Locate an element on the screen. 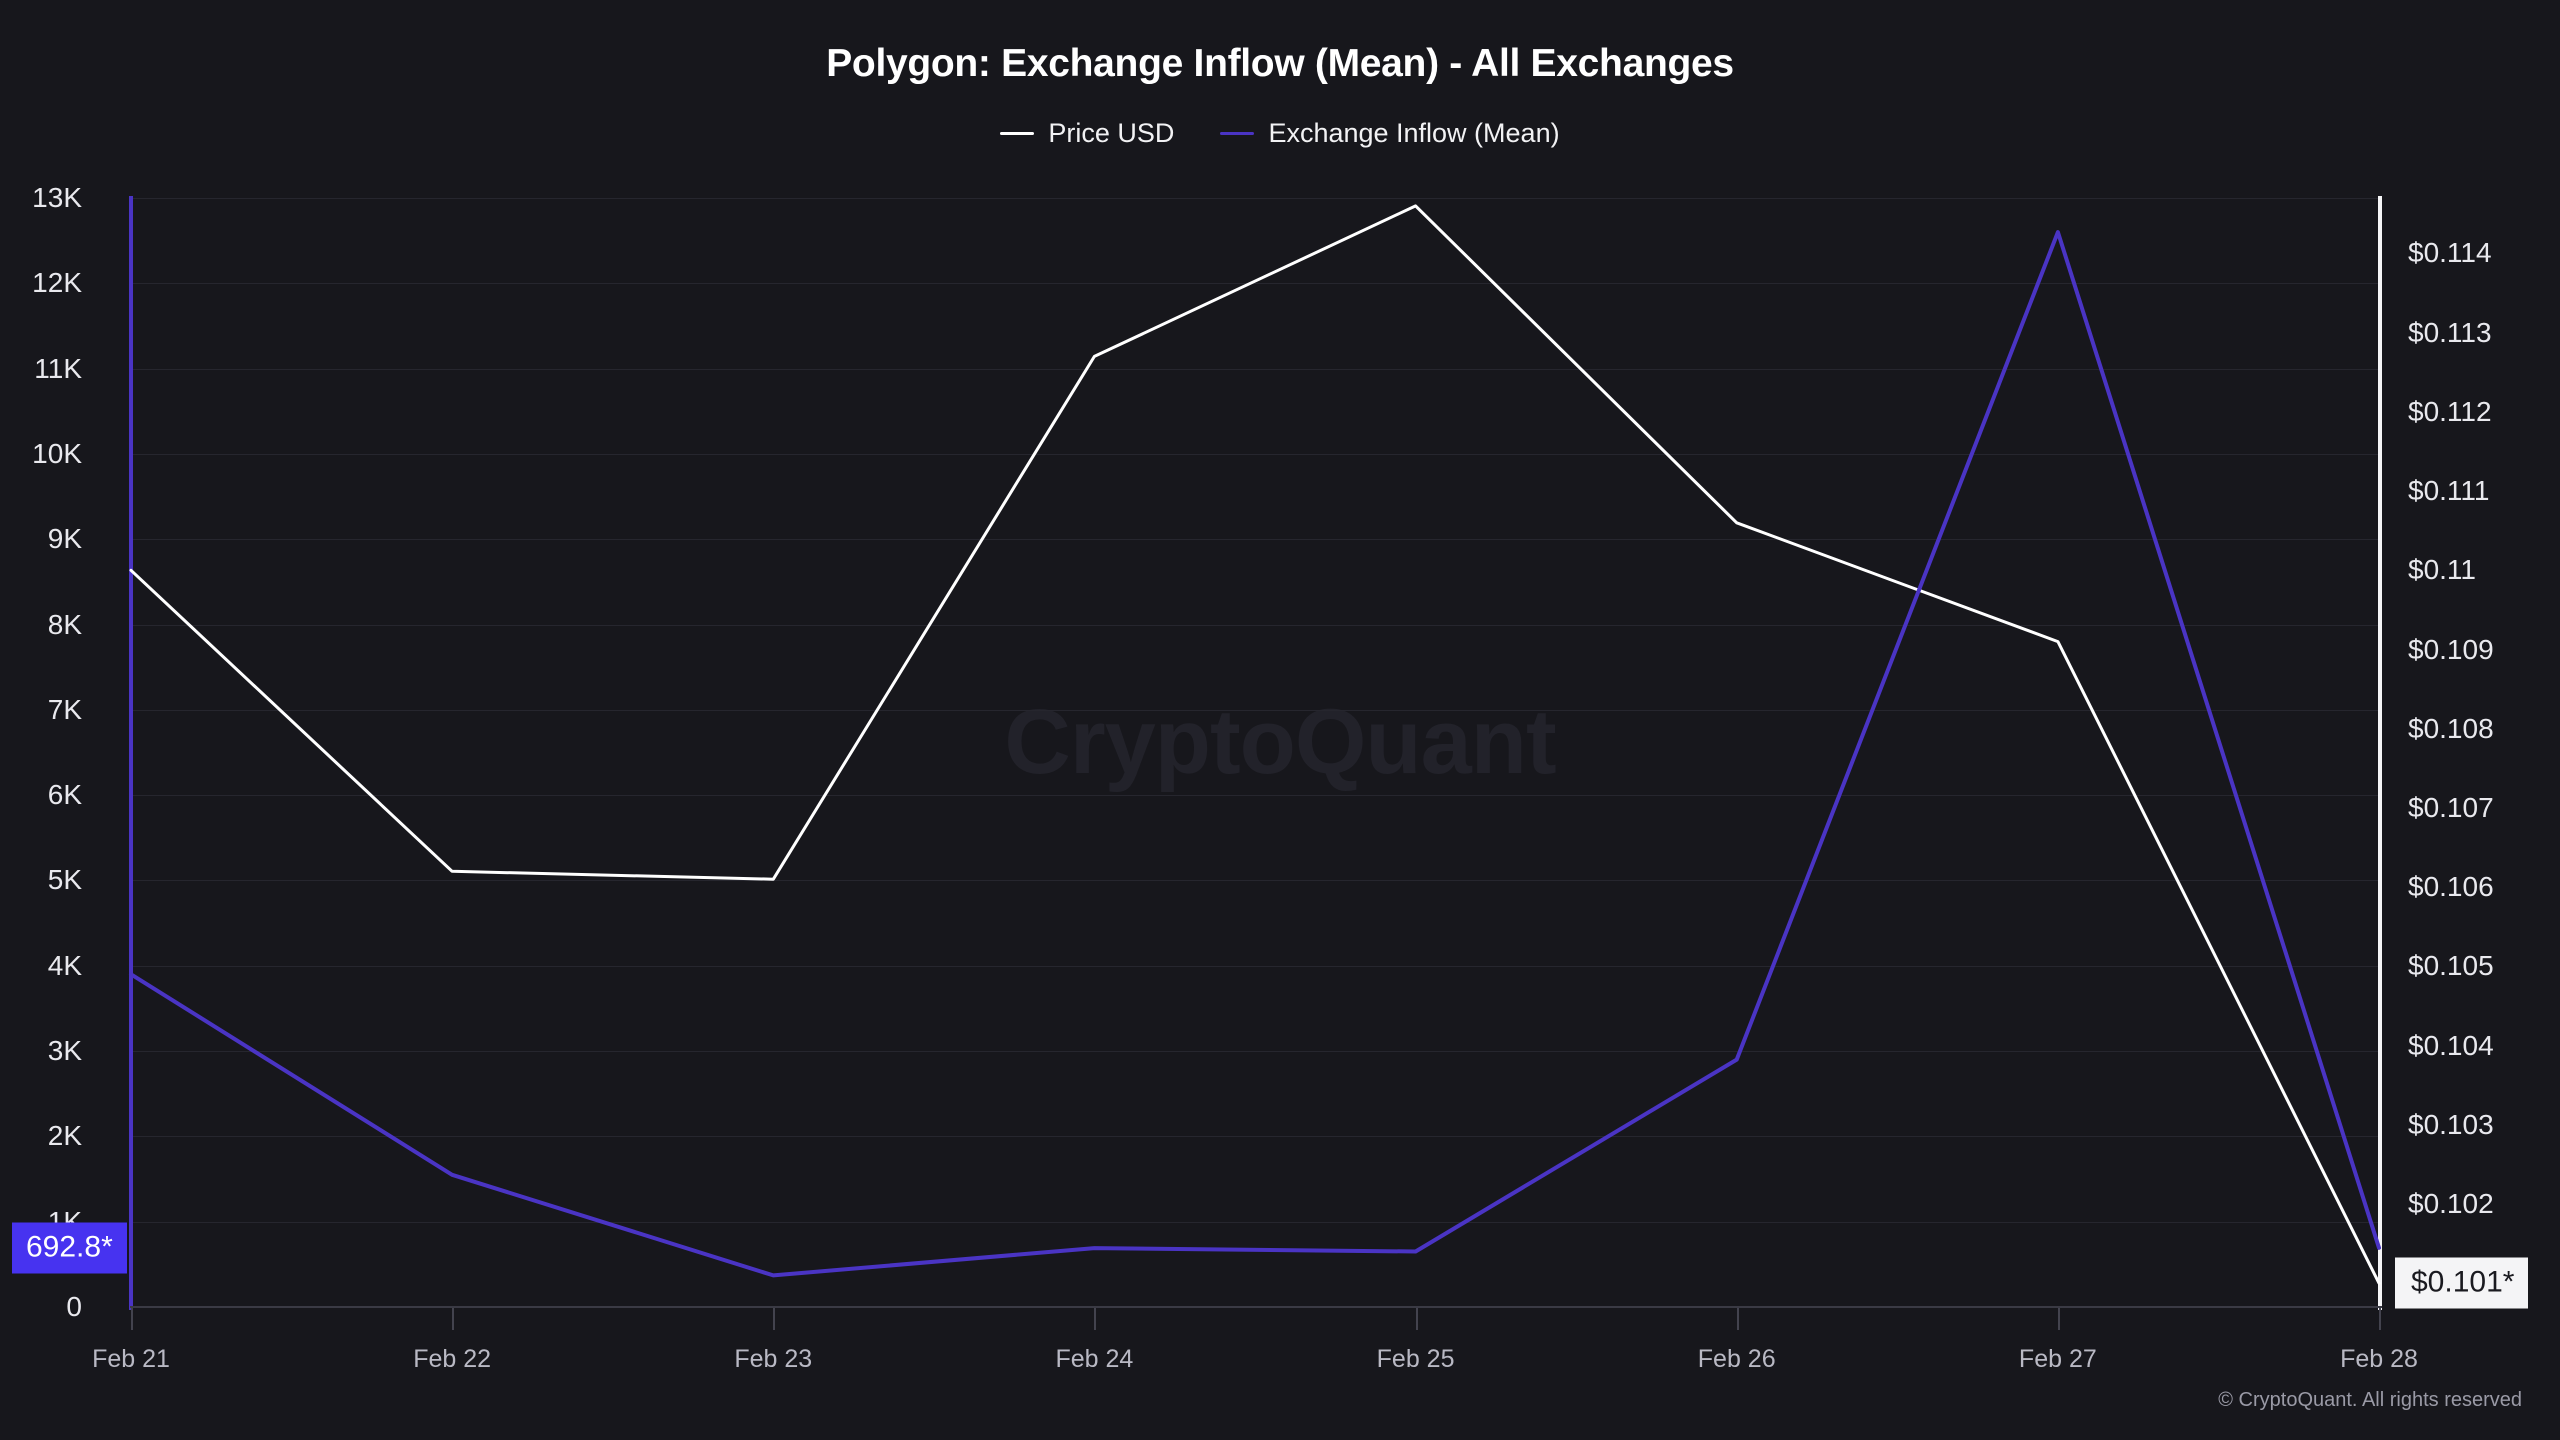 The width and height of the screenshot is (2560, 1440). legend-label-exchange-inflow: Exchange Inflow (Mean) is located at coordinates (1414, 133).